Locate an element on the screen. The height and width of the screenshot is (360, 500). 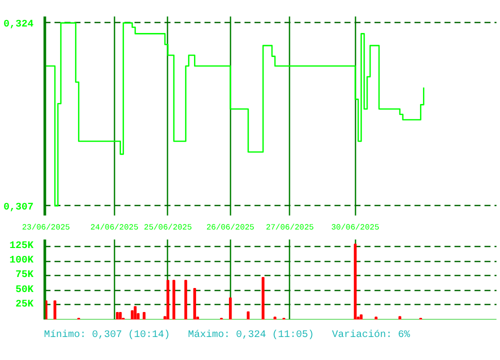
x-tick-label: 23/06/2025 is located at coordinates (46, 228).